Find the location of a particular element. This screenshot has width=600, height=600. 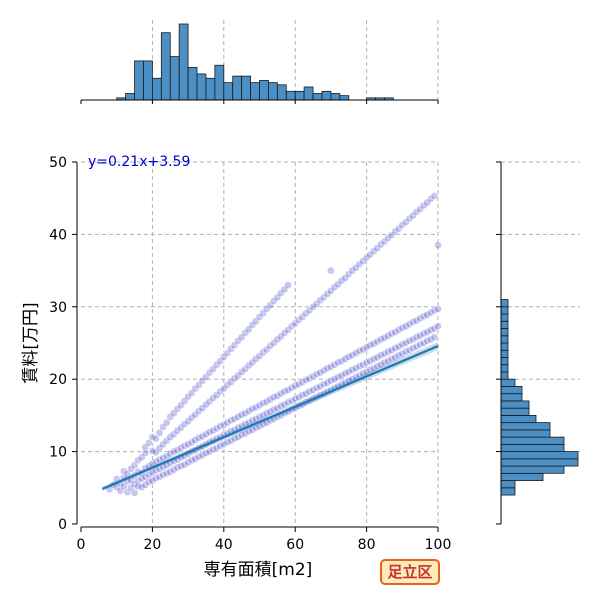

y-axis-label: 賃料[万円] is located at coordinates (31, 342).